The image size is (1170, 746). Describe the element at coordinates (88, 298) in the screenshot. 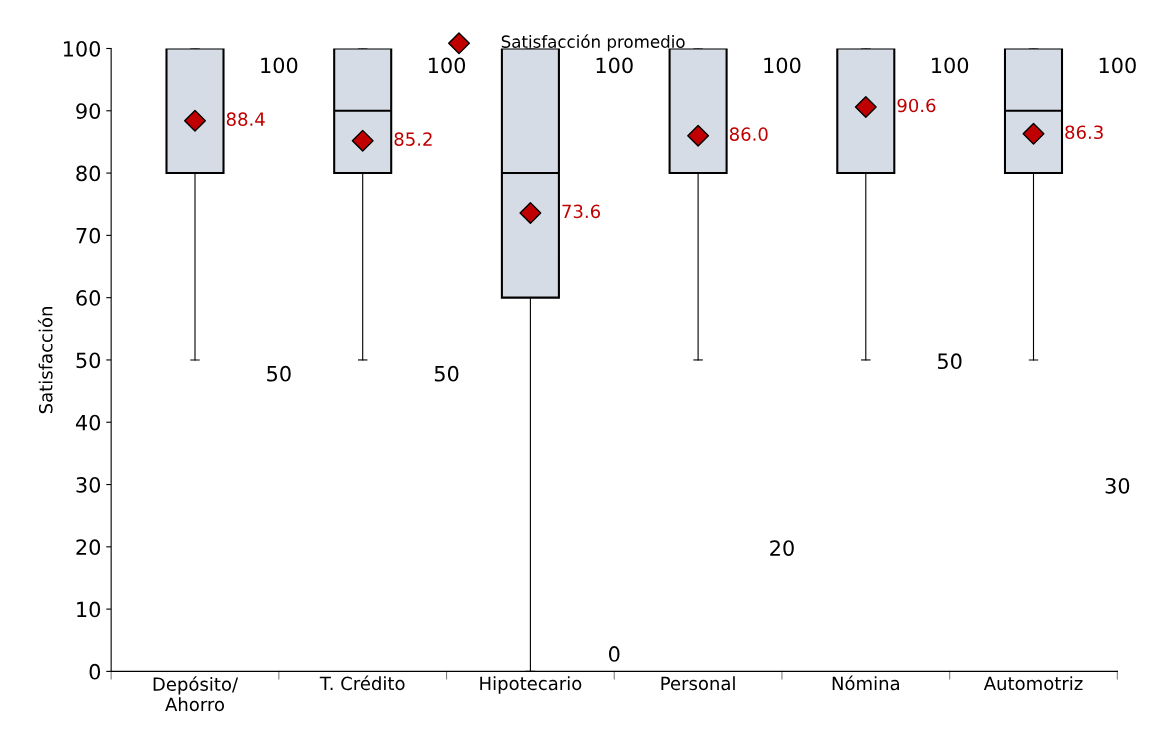

I see `y-tick-label: 60` at that location.